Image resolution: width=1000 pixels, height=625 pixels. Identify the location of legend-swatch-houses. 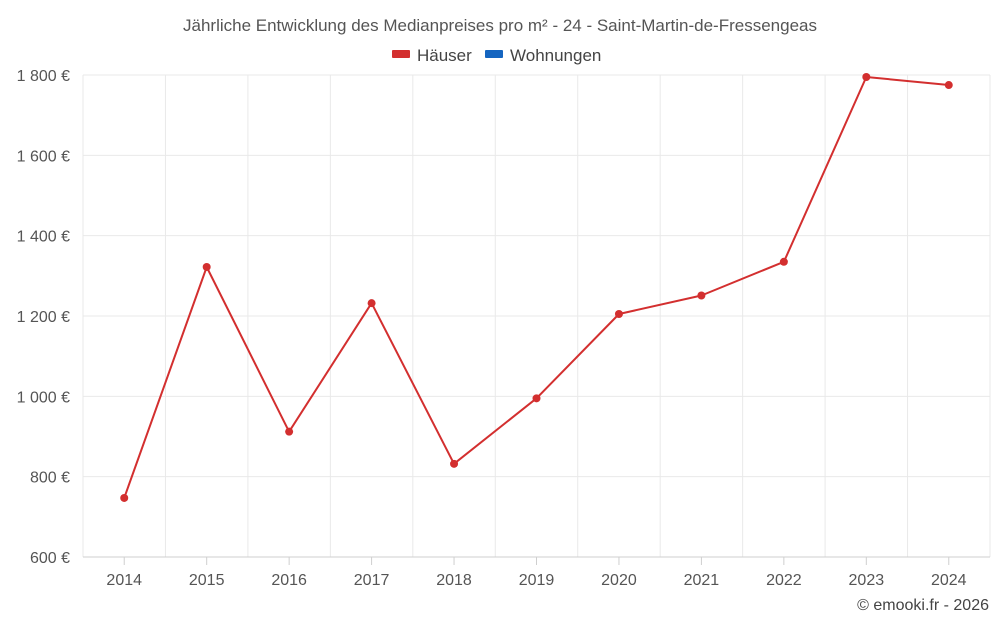
(401, 54).